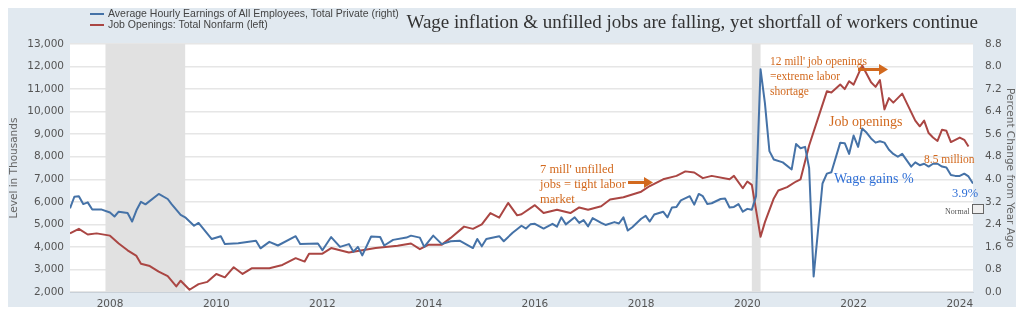 The image size is (1024, 315). What do you see at coordinates (45, 65) in the screenshot?
I see `y-tick-label: 12,000` at bounding box center [45, 65].